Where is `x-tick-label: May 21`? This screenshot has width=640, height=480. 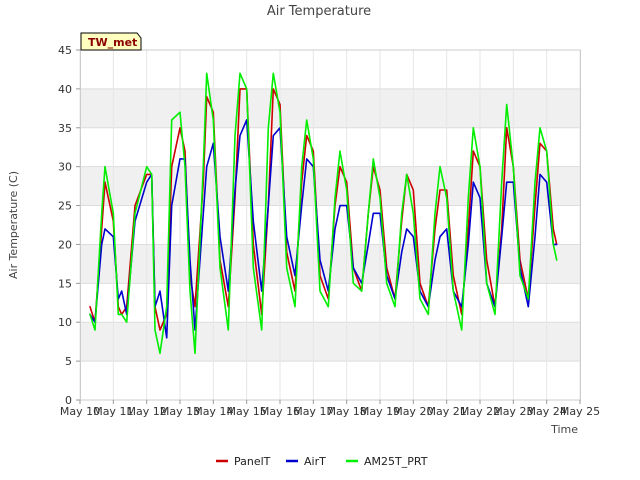
x-tick-label: May 21 is located at coordinates (447, 411).